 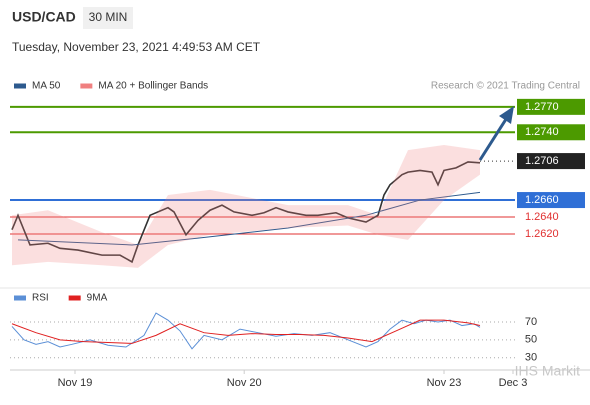 I want to click on forecast-arrow, so click(x=494, y=138).